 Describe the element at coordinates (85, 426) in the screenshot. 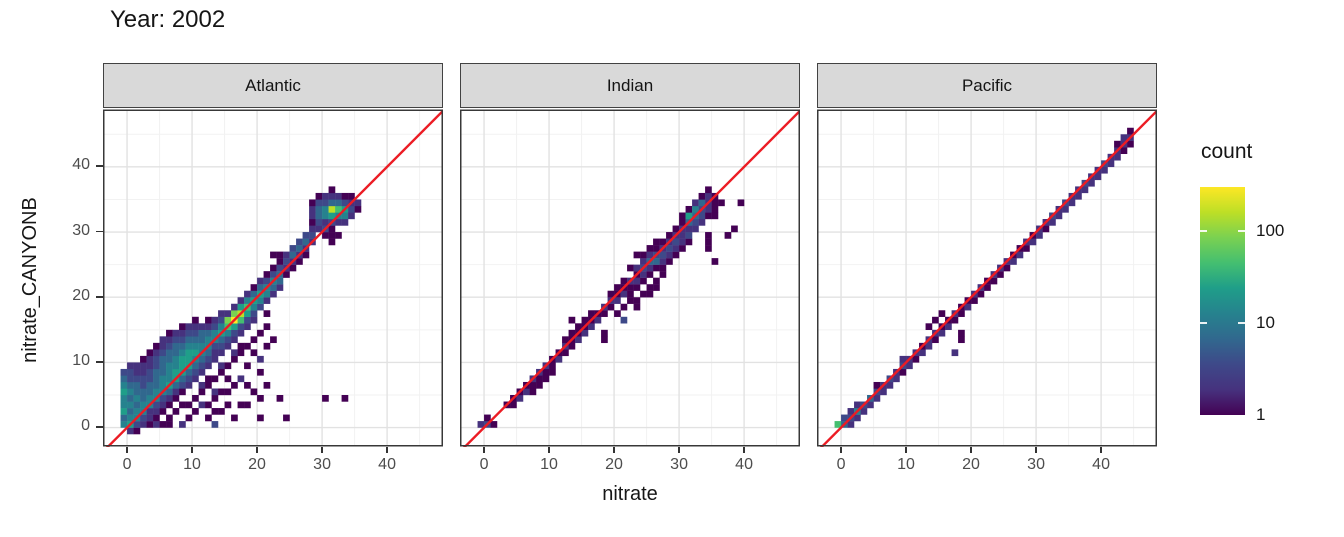

I see `y-tick-label: 0` at that location.